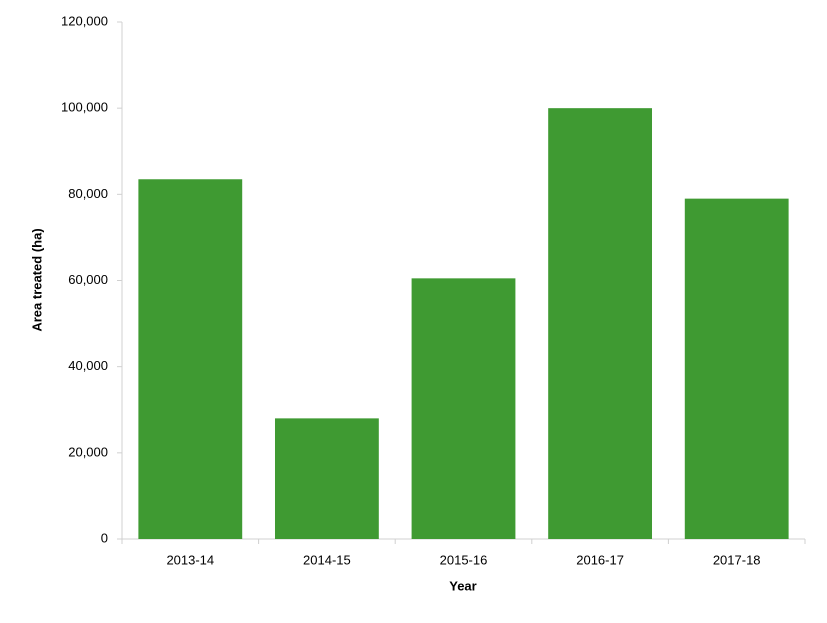 The width and height of the screenshot is (827, 623). Describe the element at coordinates (327, 559) in the screenshot. I see `x-tick-label: 2014-15` at that location.